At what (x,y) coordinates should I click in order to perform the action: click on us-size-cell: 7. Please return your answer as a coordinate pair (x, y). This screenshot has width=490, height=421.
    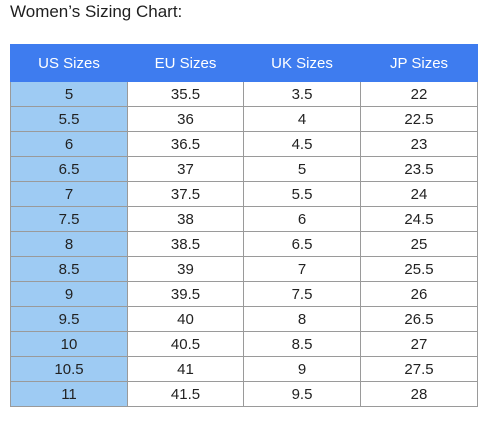
    Looking at the image, I should click on (69, 194).